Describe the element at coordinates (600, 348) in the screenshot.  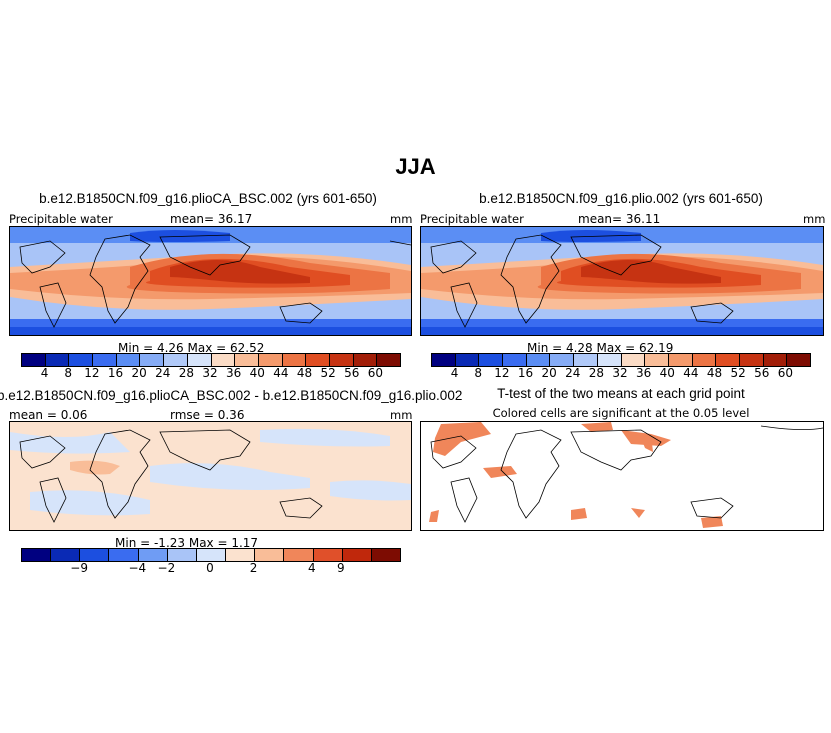
I see `minmax-label: Min = 4.28 Max = 62.19` at that location.